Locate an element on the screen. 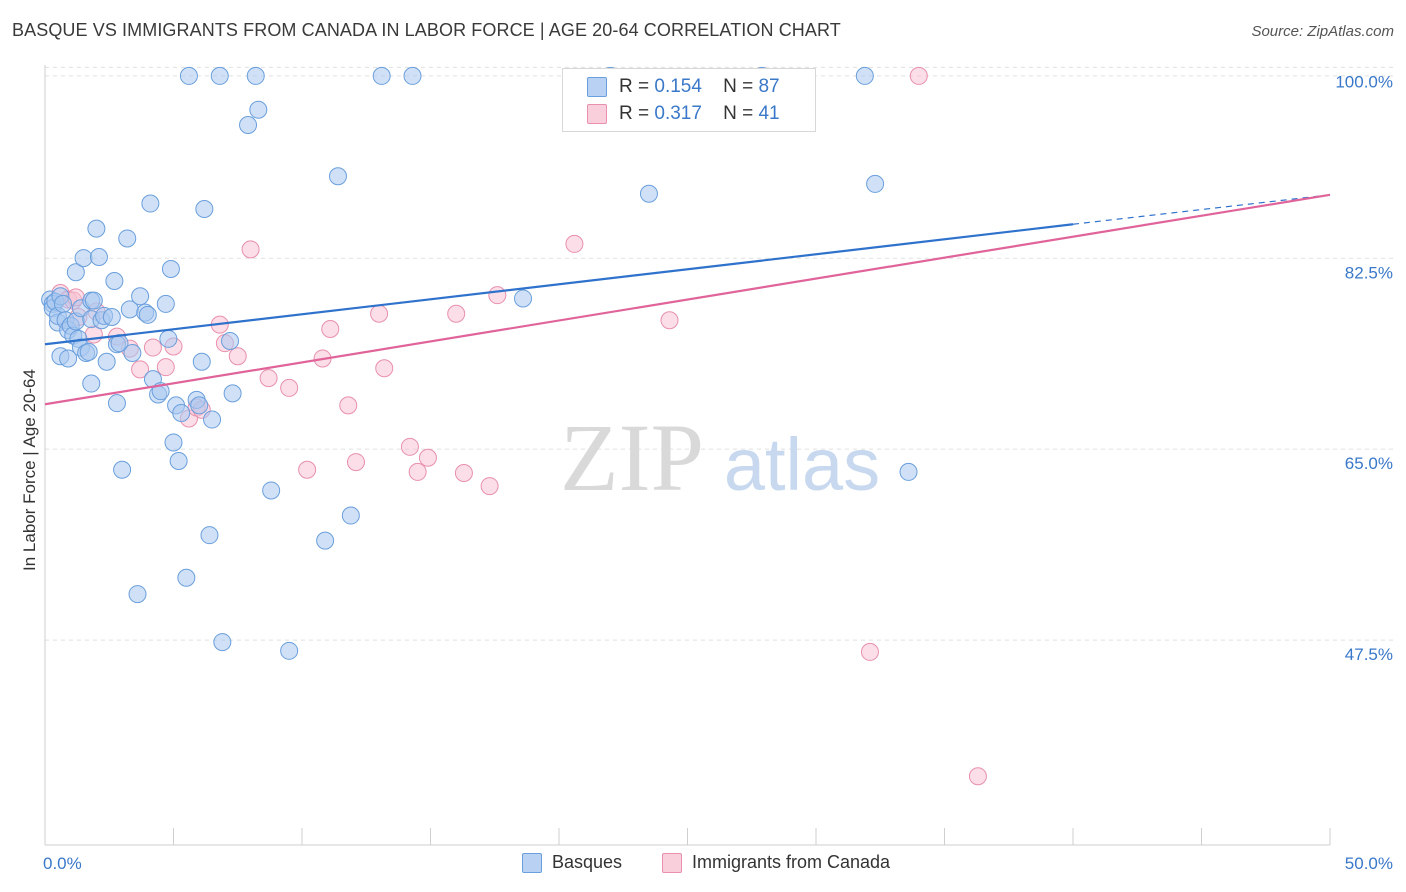 Image resolution: width=1406 pixels, height=892 pixels. n-value: 41 is located at coordinates (769, 113).